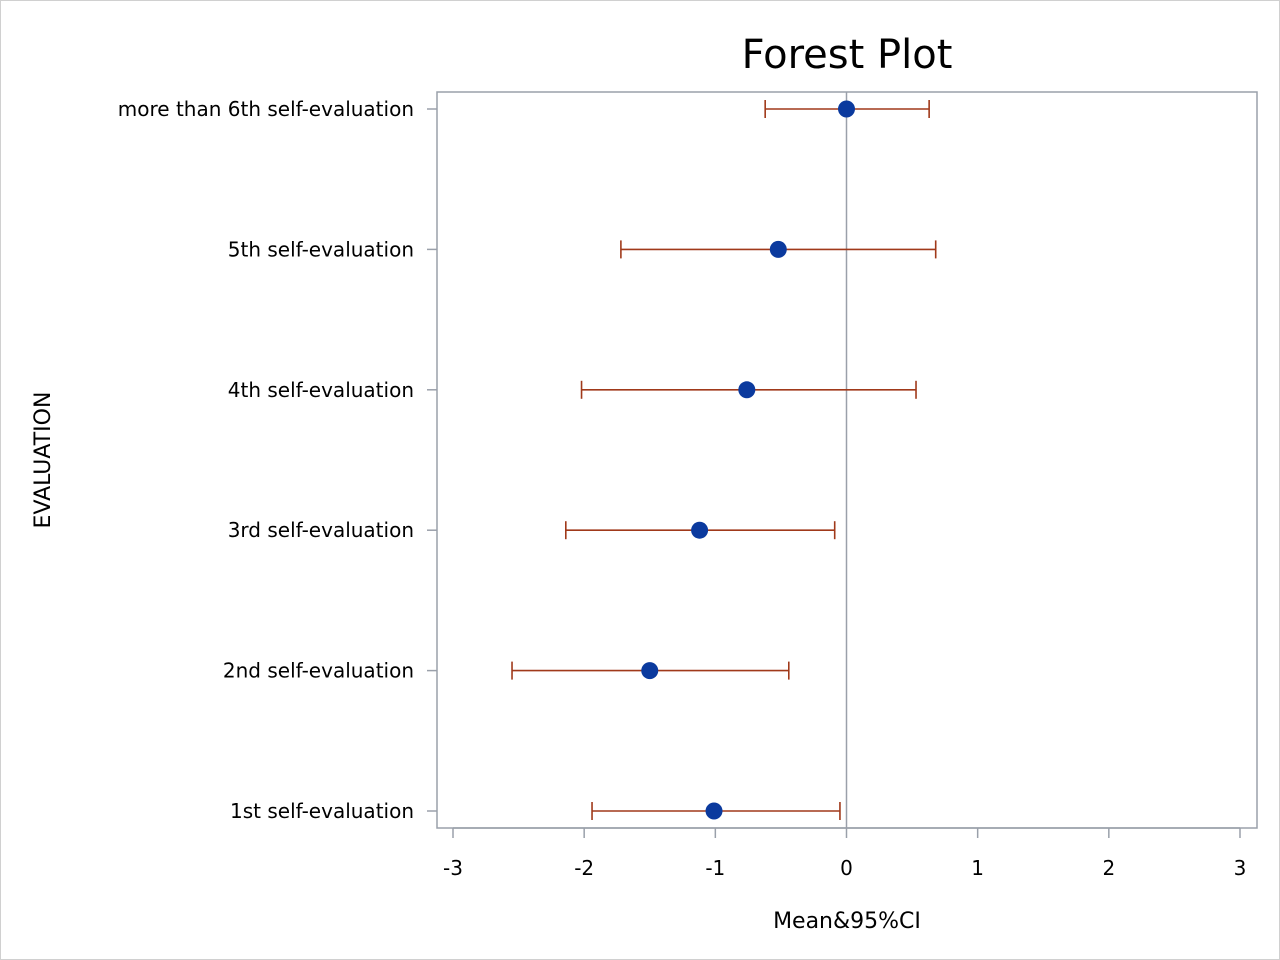 The width and height of the screenshot is (1280, 960). What do you see at coordinates (977, 868) in the screenshot?
I see `x-tick-label: 1` at bounding box center [977, 868].